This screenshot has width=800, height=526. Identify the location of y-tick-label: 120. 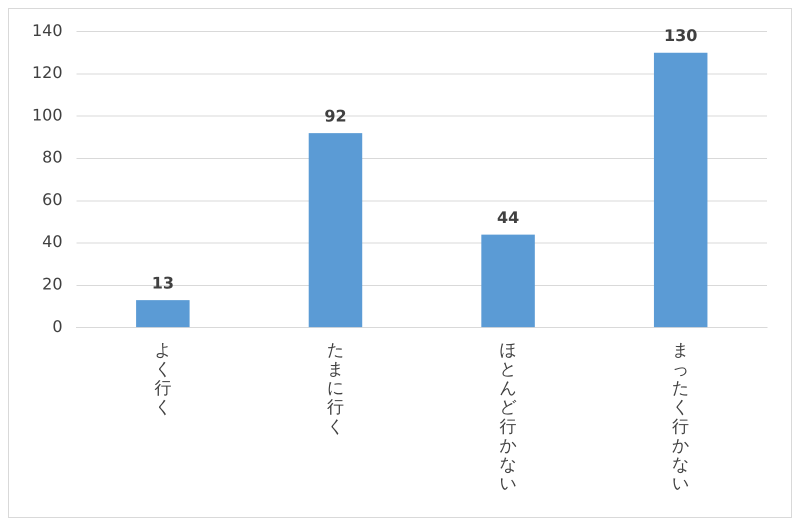
(47, 72).